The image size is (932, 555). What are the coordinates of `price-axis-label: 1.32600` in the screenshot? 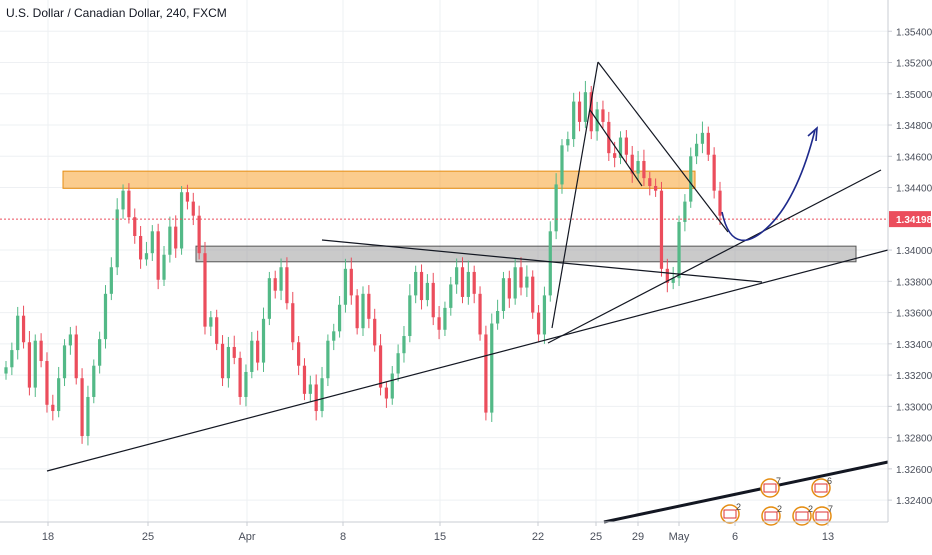 It's located at (914, 470).